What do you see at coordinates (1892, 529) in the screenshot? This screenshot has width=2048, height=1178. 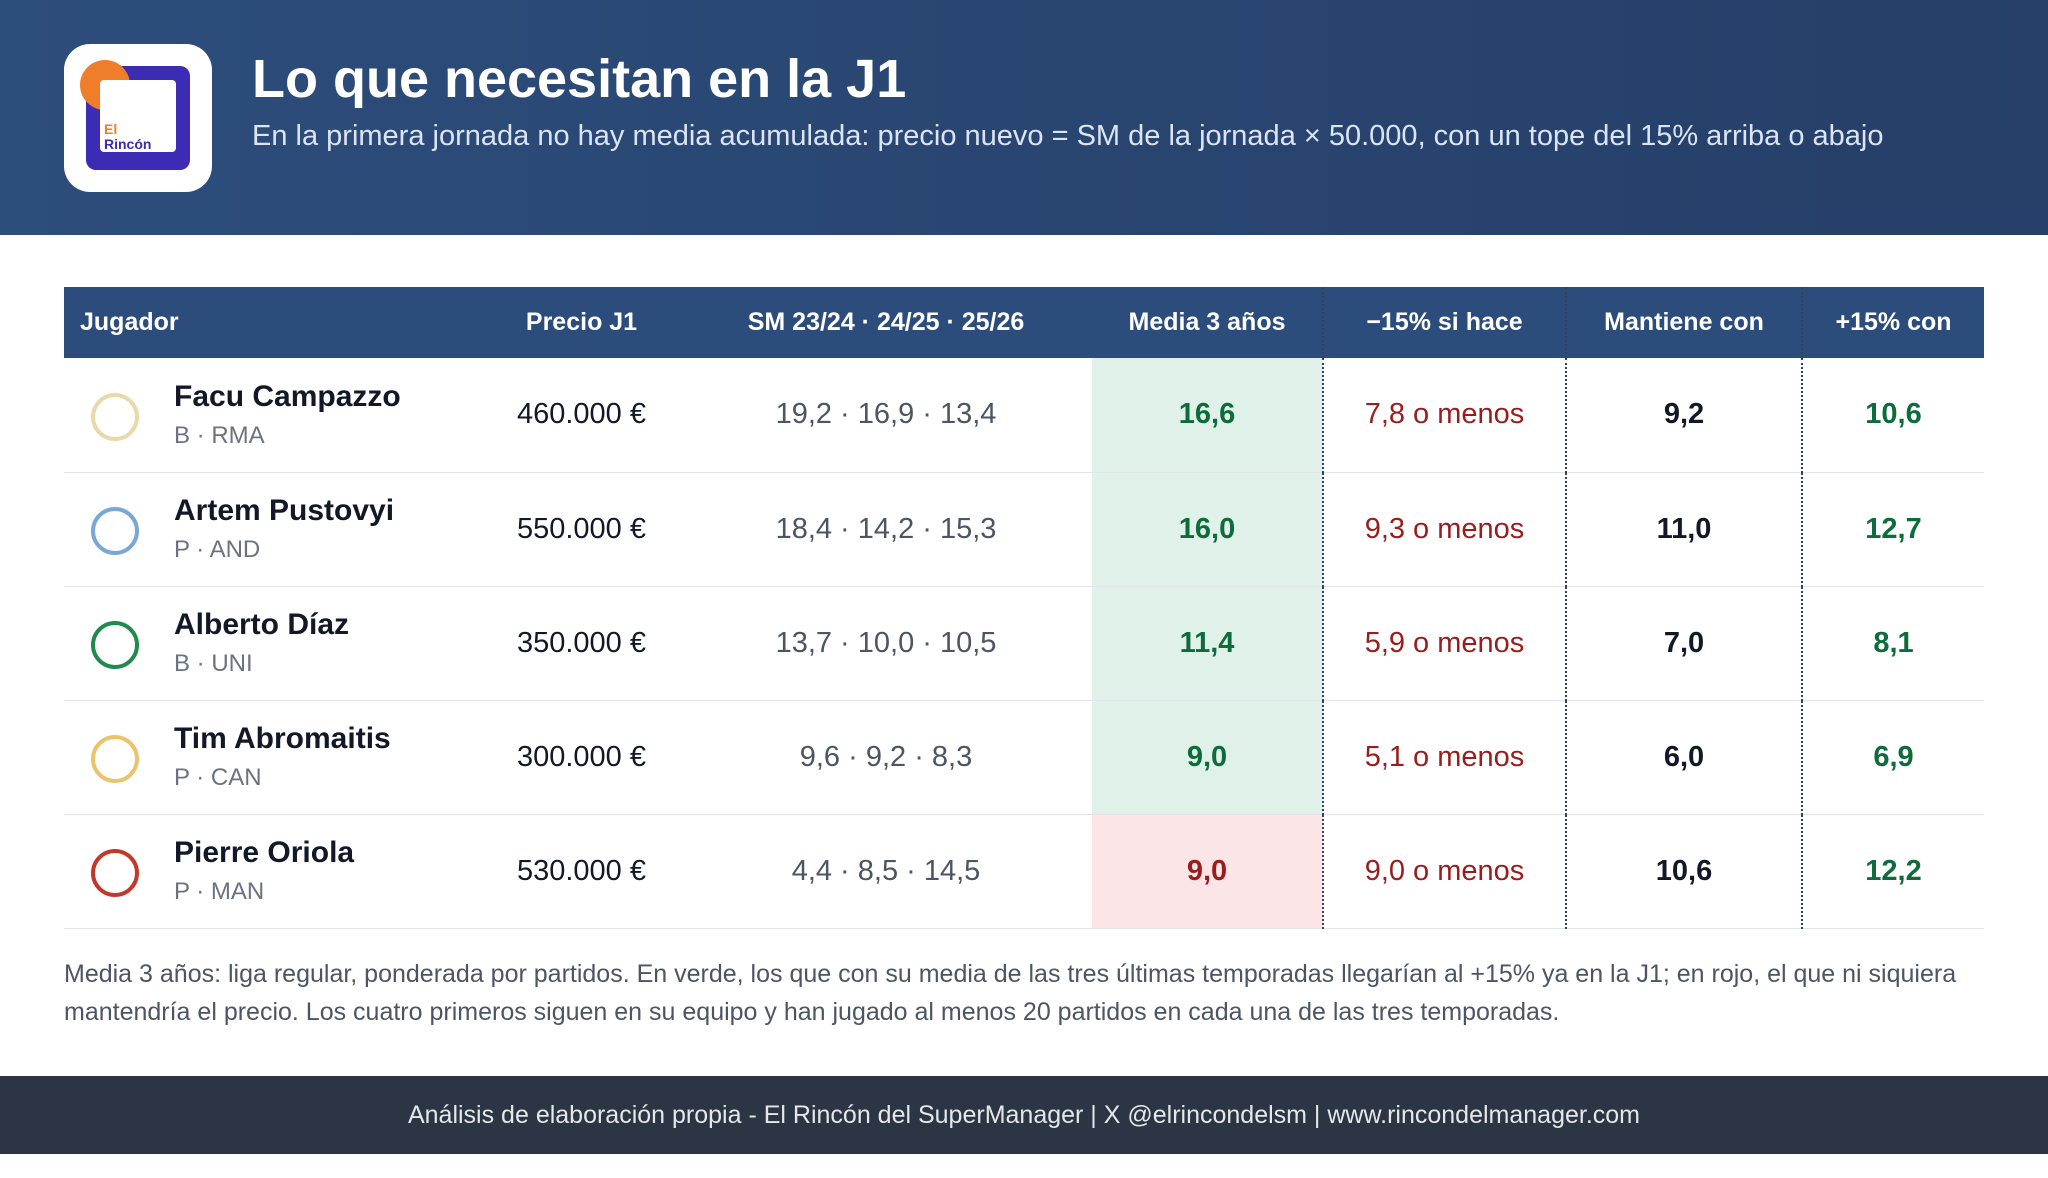 I see `plus-15: 12,7` at bounding box center [1892, 529].